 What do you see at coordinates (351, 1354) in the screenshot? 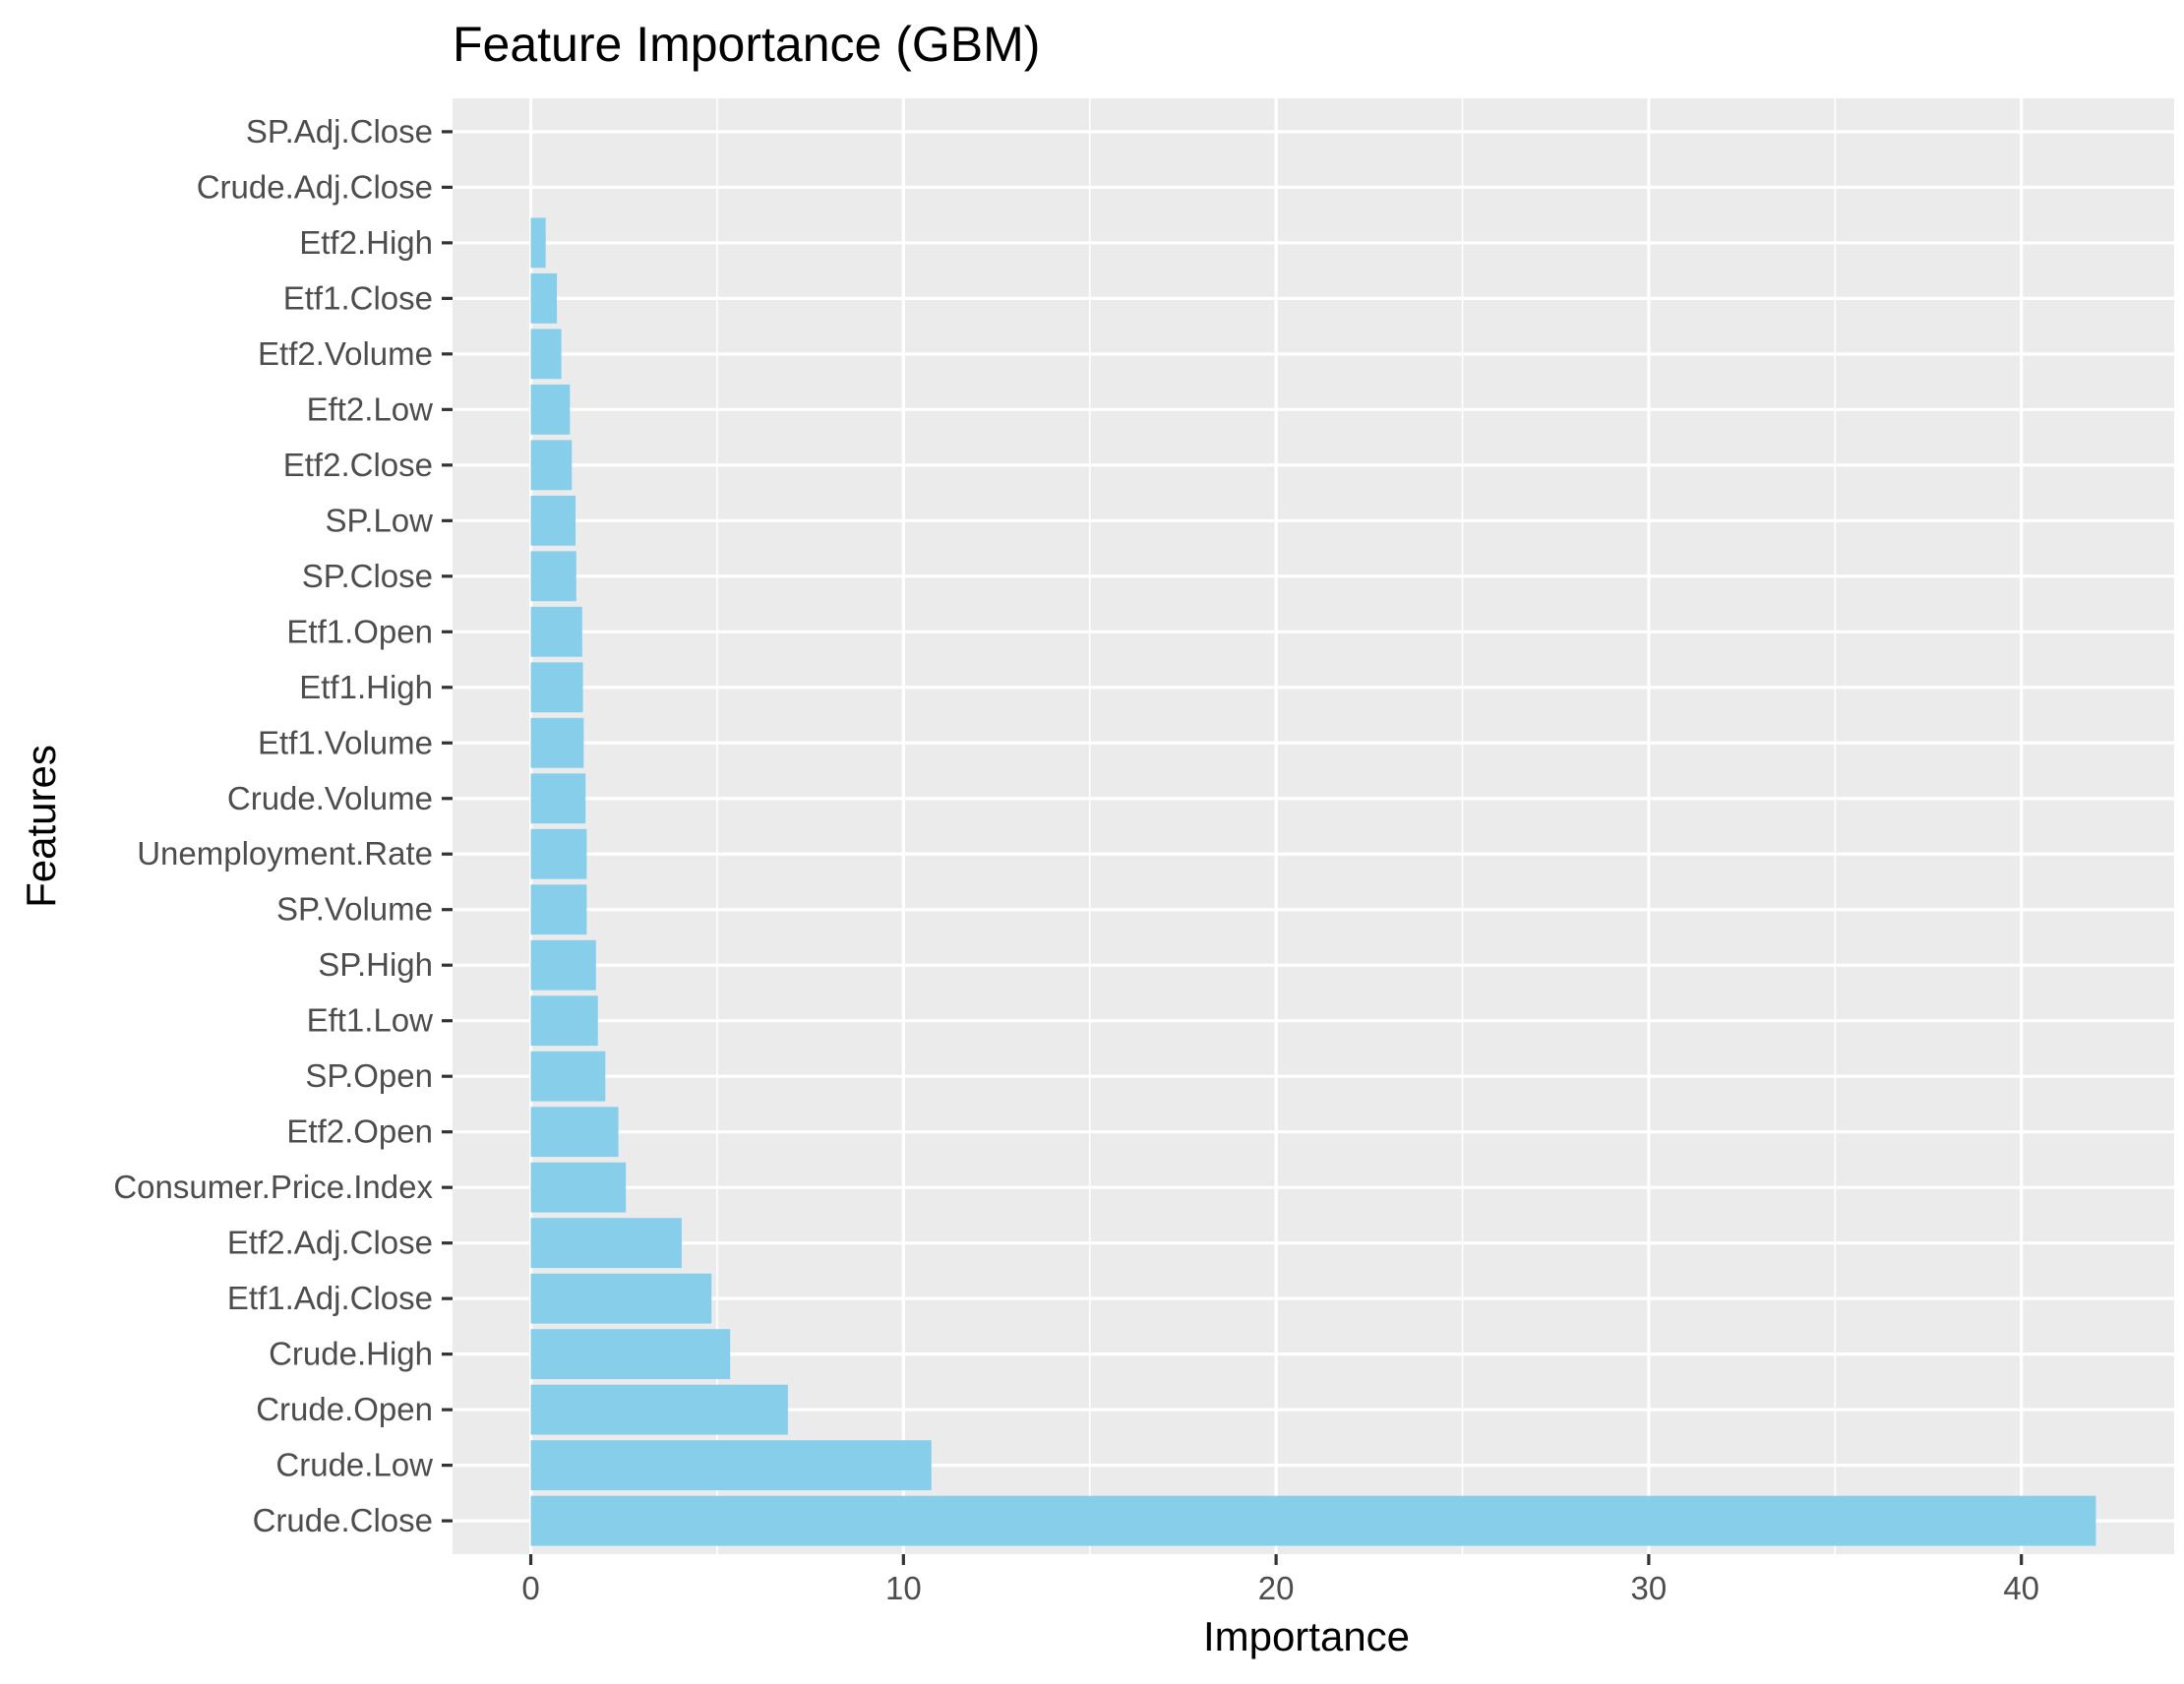
I see `y-tick-label: Crude.High` at bounding box center [351, 1354].